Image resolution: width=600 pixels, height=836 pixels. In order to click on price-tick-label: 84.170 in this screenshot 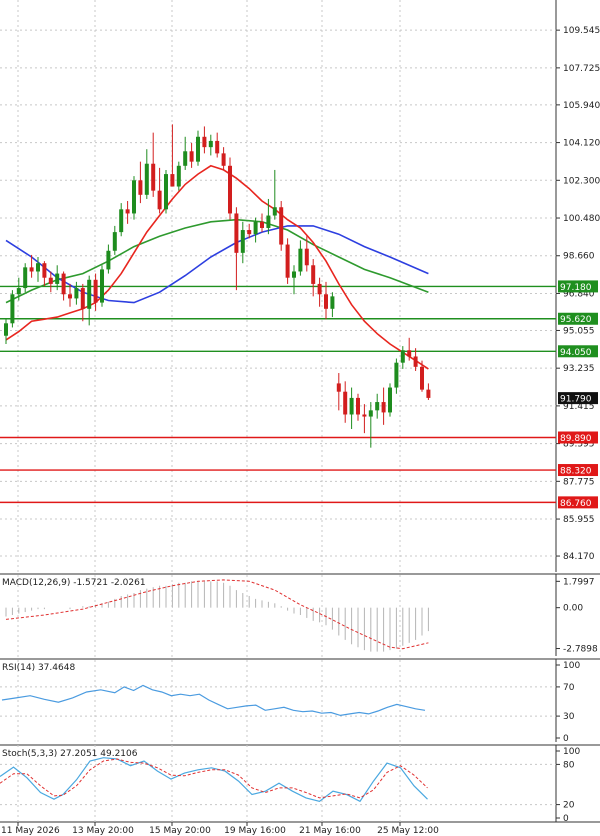, I will do `click(579, 557)`.